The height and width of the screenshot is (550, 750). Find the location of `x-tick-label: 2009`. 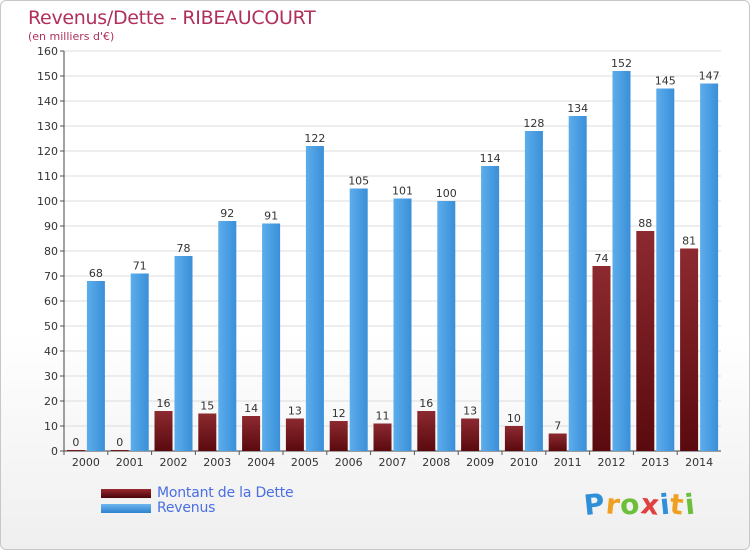

x-tick-label: 2009 is located at coordinates (480, 462).